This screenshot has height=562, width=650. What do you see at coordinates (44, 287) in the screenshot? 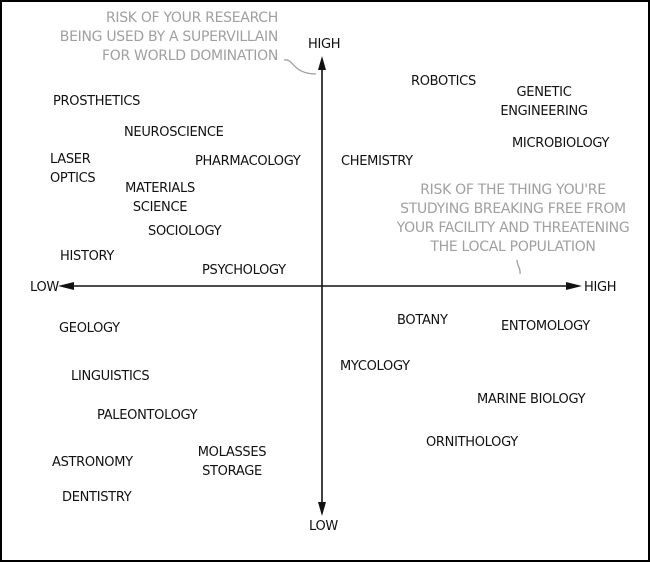
I see `x-axis-low-label: LOW` at bounding box center [44, 287].